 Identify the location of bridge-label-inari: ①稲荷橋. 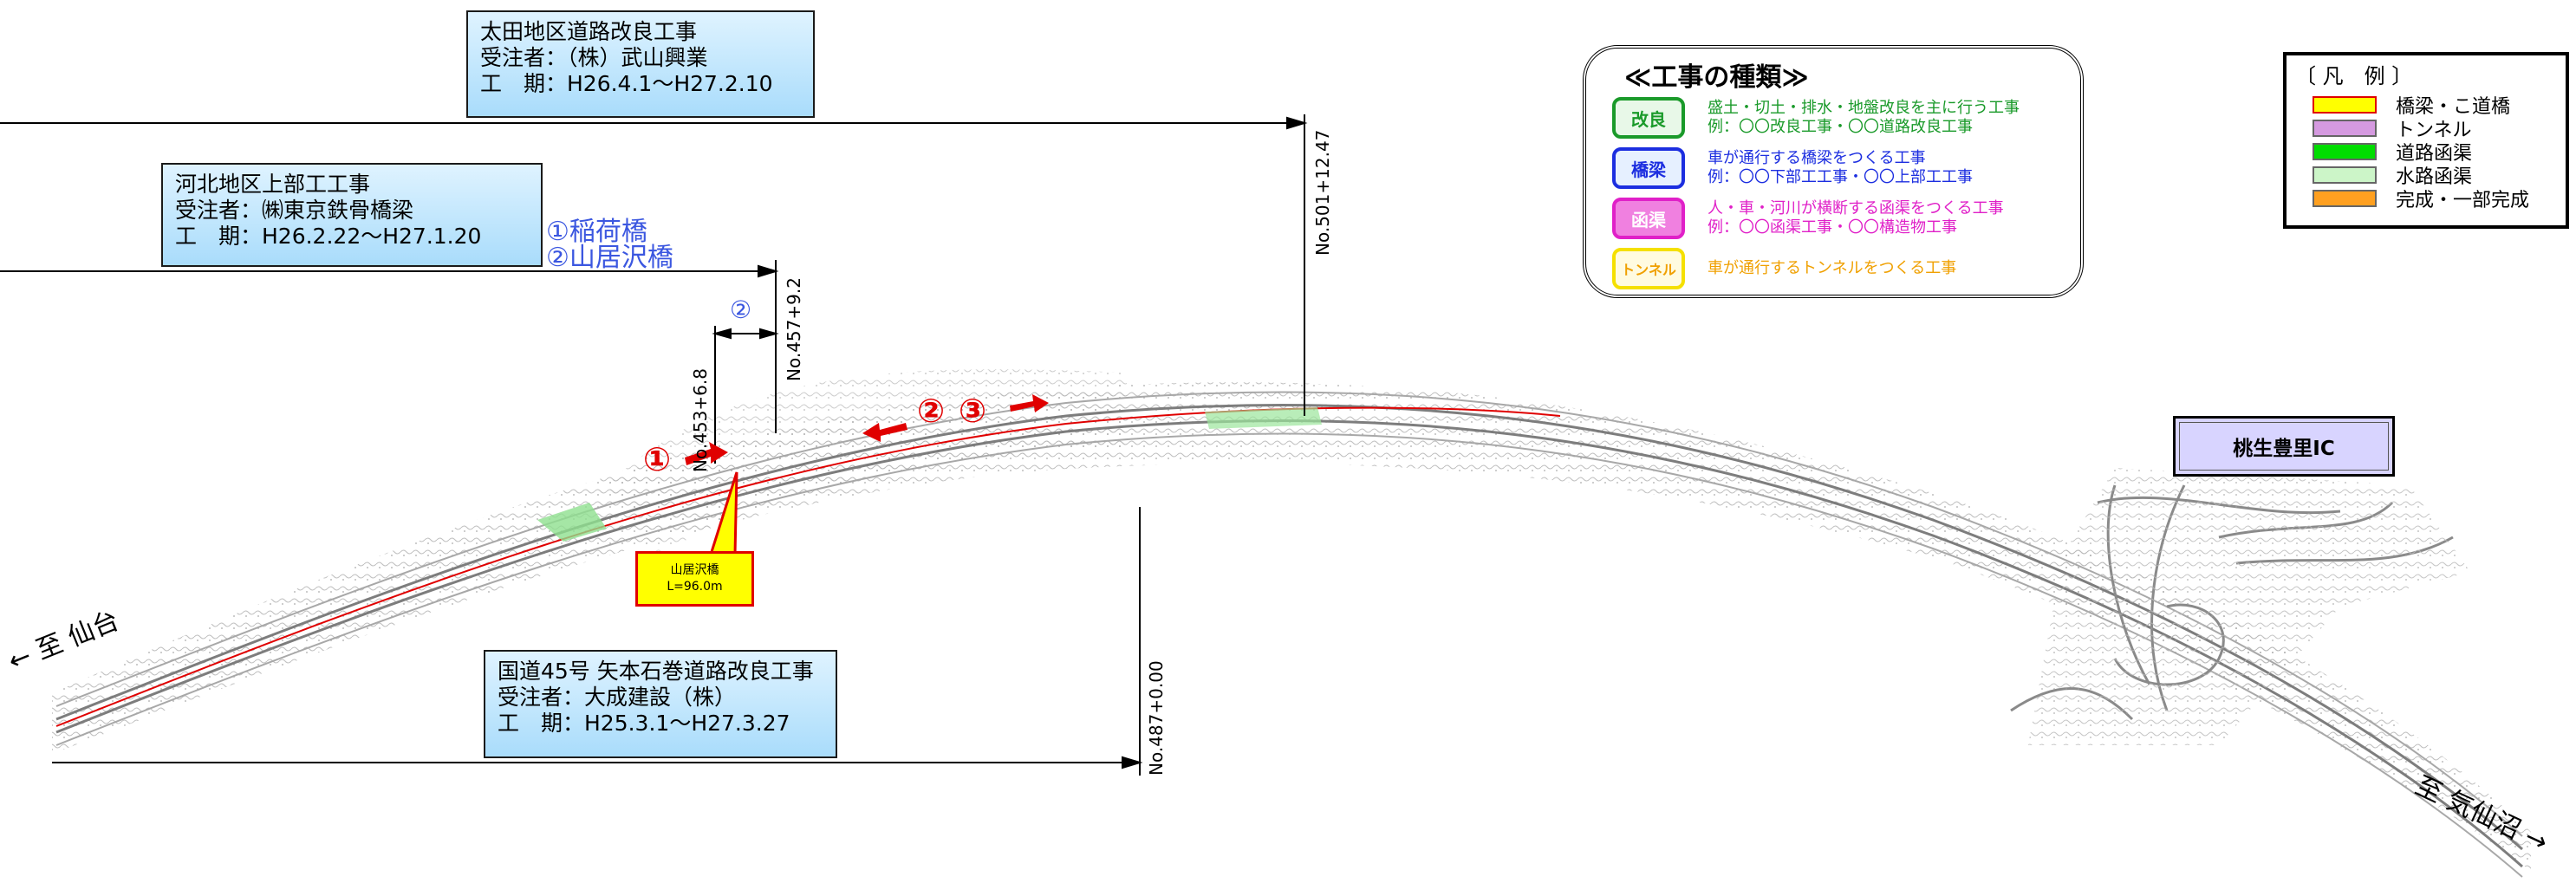
(596, 232).